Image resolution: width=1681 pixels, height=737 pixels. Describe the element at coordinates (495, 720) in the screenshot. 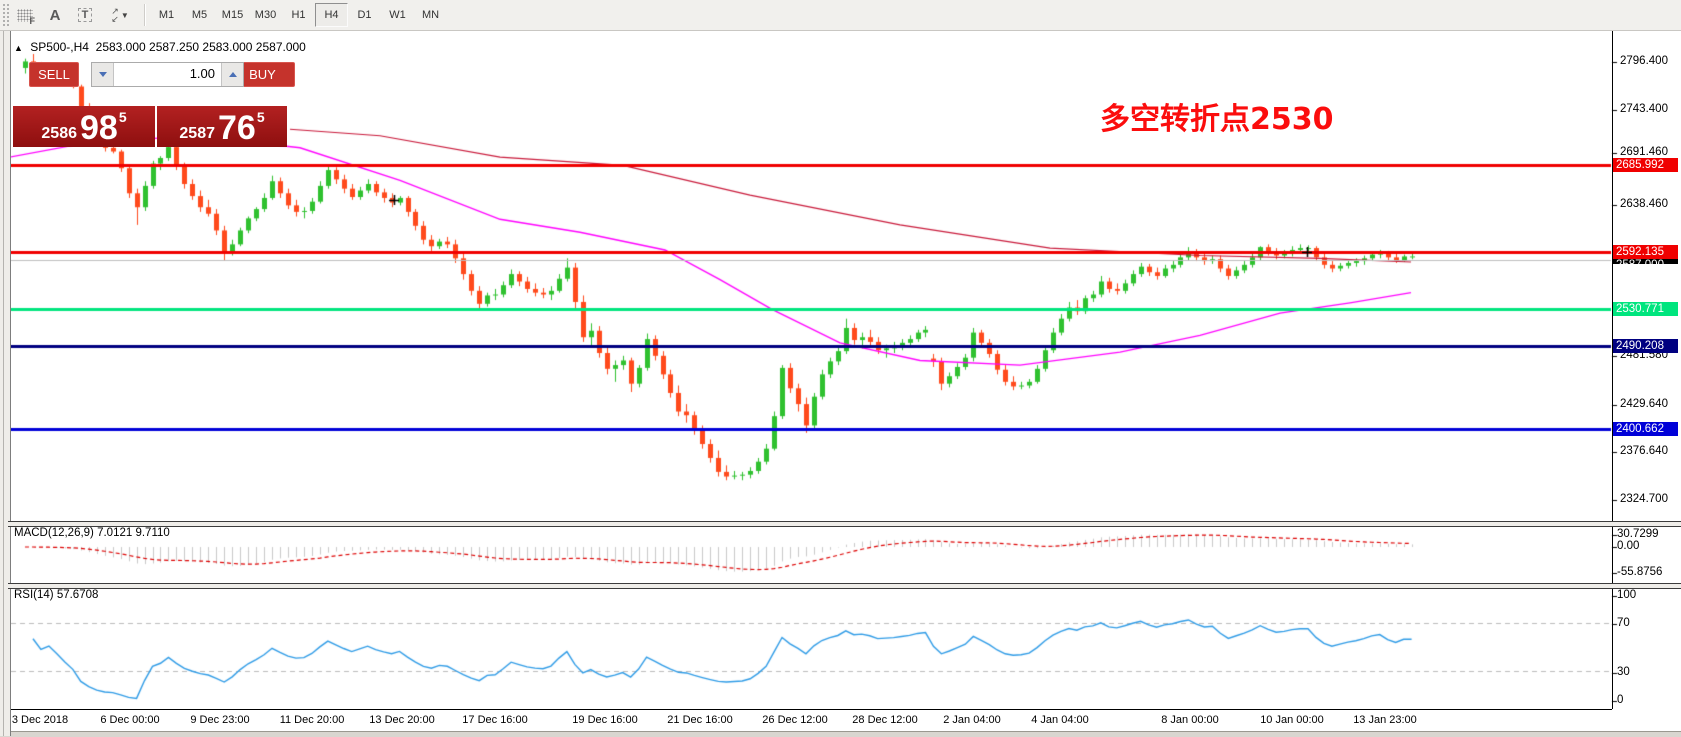

I see `time-label: 17 Dec 16:00` at that location.